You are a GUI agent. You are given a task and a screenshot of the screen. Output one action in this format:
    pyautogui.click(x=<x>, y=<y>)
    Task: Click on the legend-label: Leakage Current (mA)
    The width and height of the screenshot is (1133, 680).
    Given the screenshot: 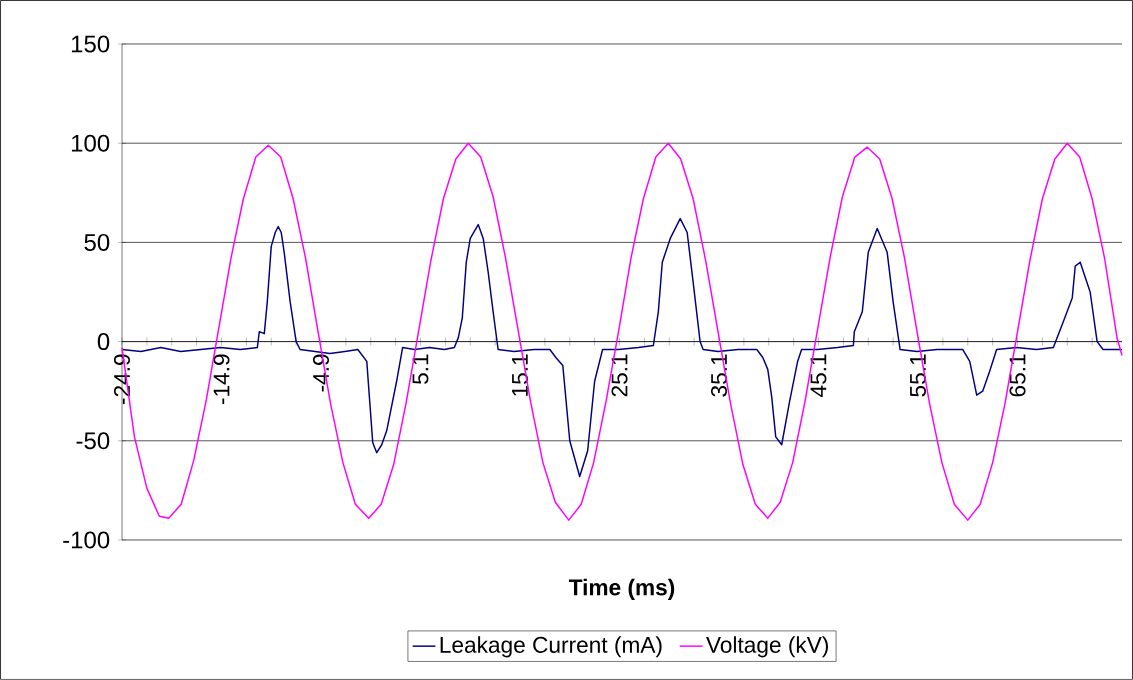 What is the action you would take?
    pyautogui.click(x=551, y=647)
    